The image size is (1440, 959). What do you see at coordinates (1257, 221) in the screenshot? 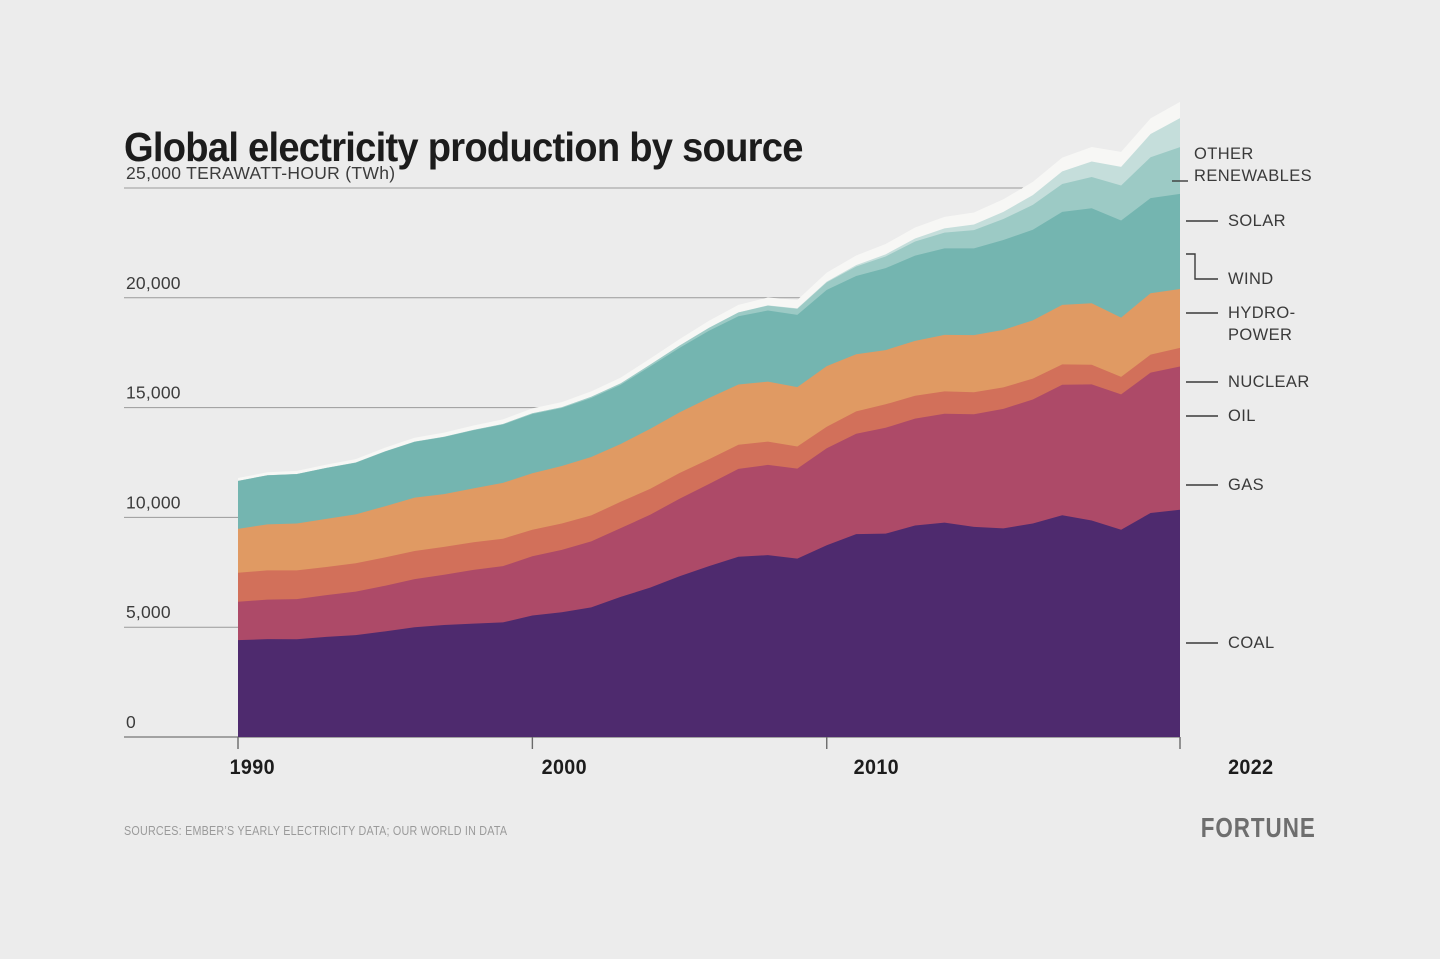
I see `legend-label-solar: SOLAR` at bounding box center [1257, 221].